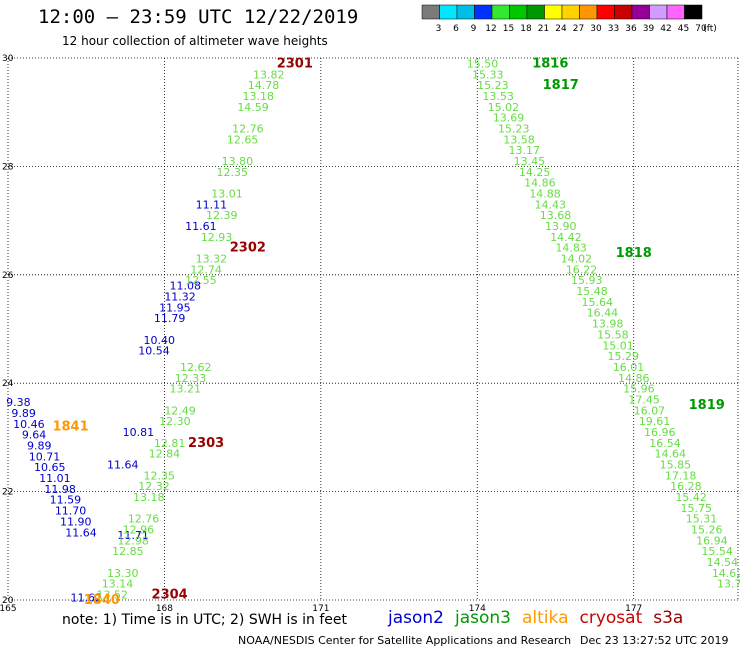 The height and width of the screenshot is (650, 740). What do you see at coordinates (660, 432) in the screenshot?
I see `wave-height-value: 16.96` at bounding box center [660, 432].